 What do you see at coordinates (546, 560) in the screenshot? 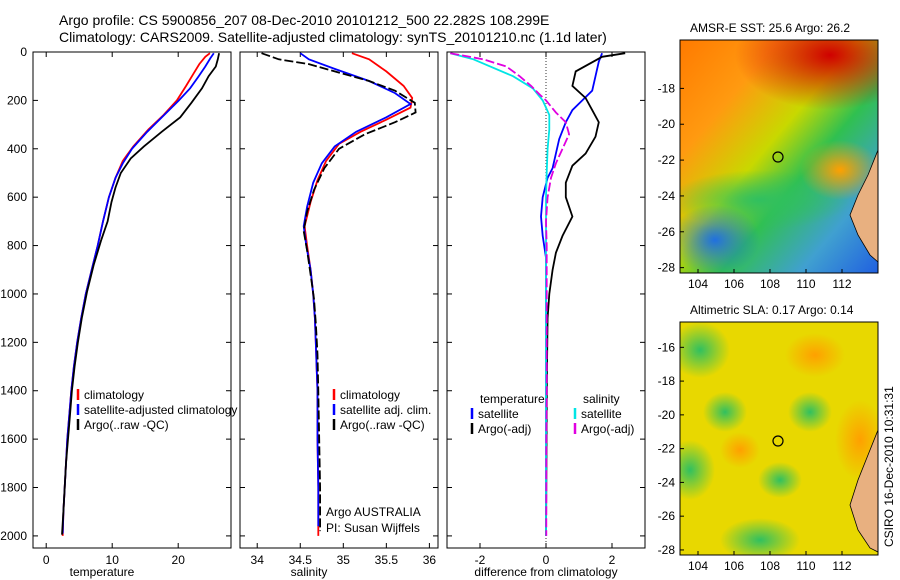
I see `difference-xtick-label: 0` at bounding box center [546, 560].